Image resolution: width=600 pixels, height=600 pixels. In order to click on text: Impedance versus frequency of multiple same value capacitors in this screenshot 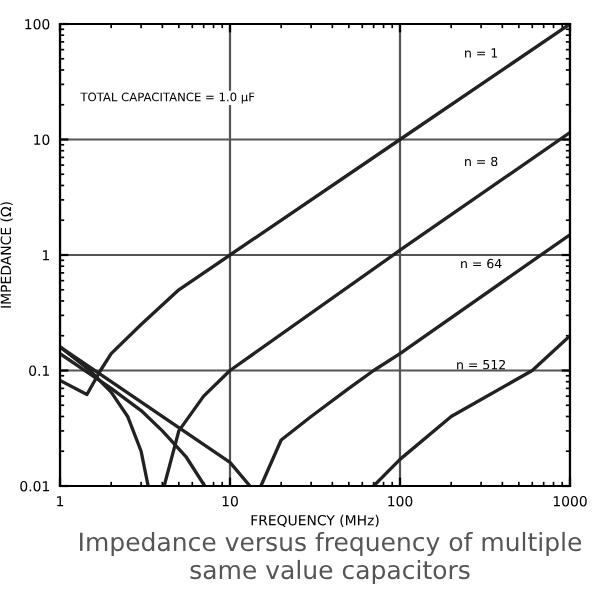, I will do `click(331, 558)`.